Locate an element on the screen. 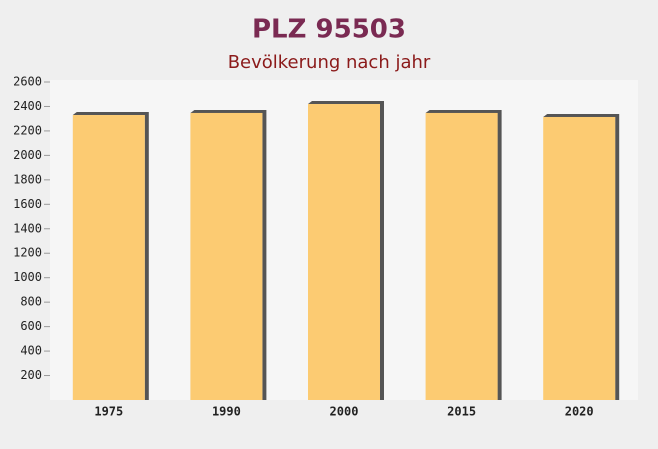  x-tick-label: 1990 is located at coordinates (226, 412).